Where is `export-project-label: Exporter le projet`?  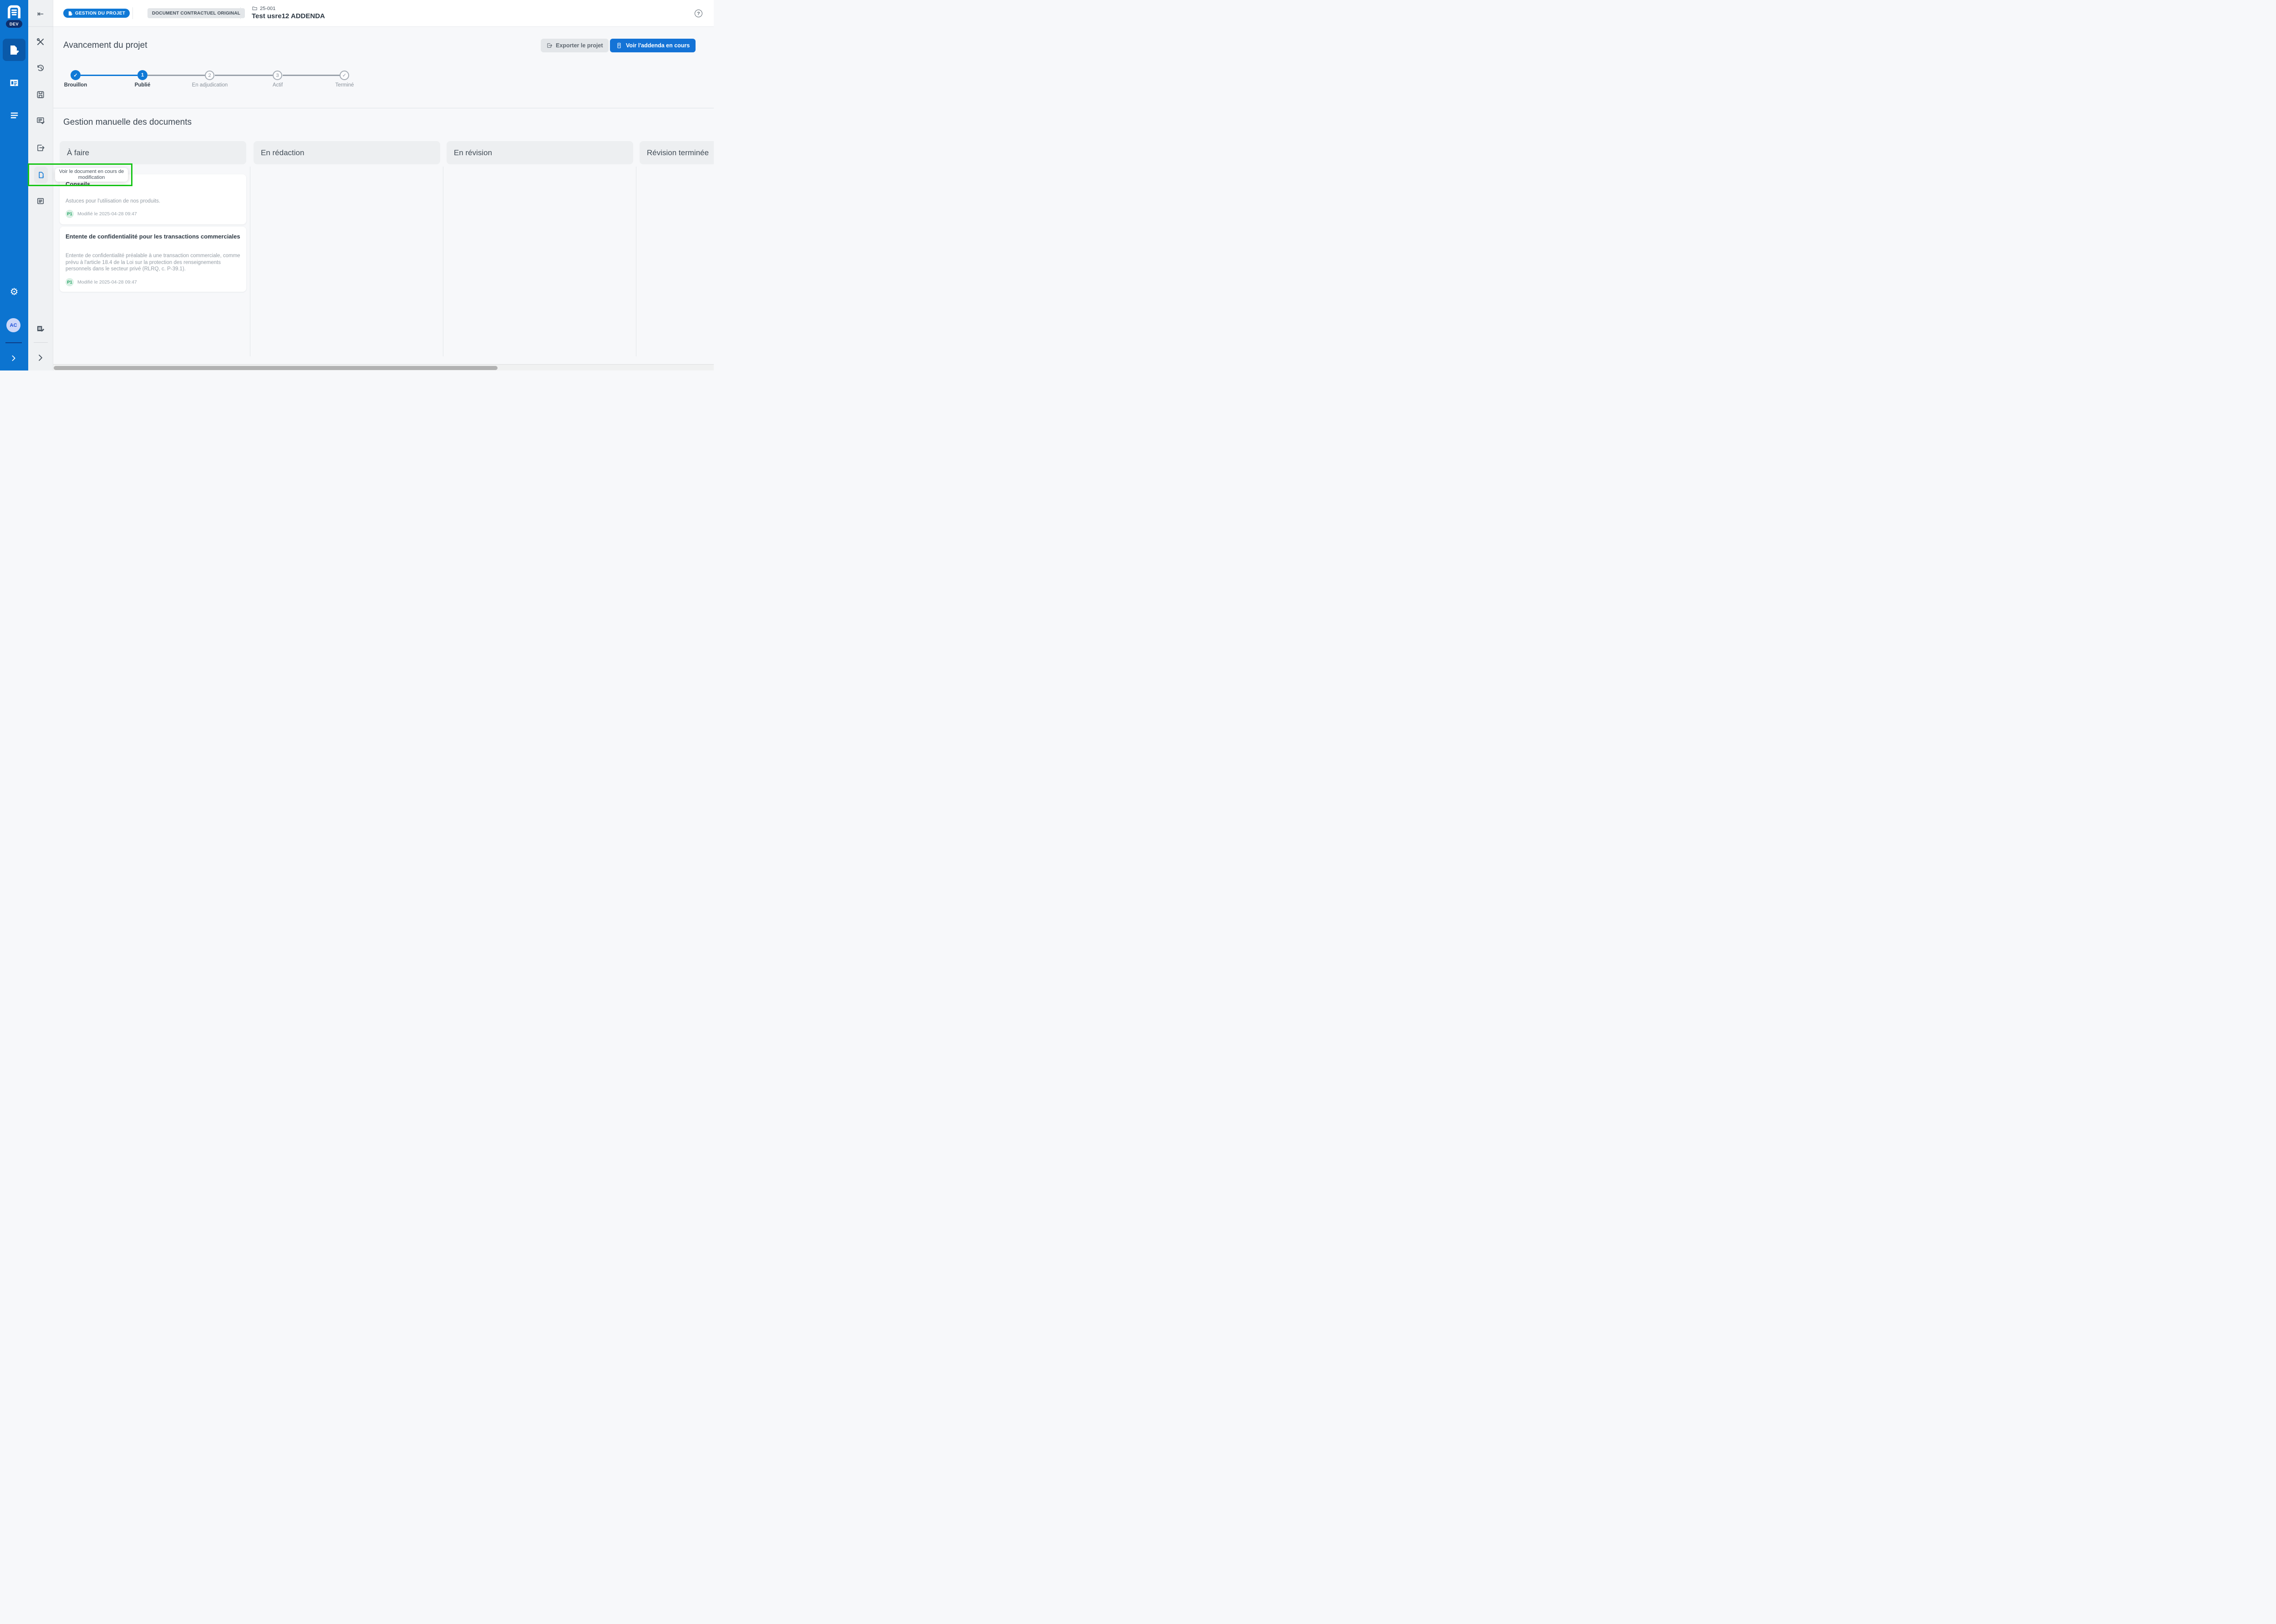
export-project-label: Exporter le projet is located at coordinates (579, 45).